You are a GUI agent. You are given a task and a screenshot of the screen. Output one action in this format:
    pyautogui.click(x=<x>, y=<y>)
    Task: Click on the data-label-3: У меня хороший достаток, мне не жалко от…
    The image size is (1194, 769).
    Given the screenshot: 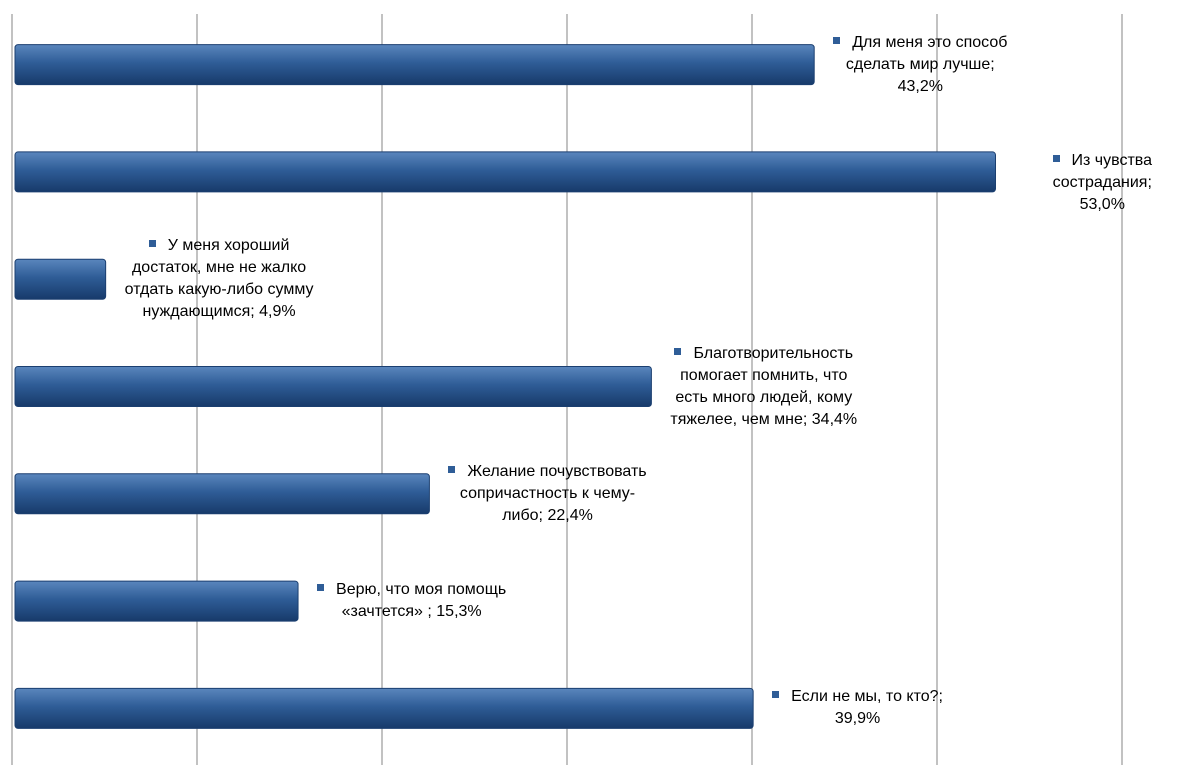 What is the action you would take?
    pyautogui.click(x=219, y=279)
    